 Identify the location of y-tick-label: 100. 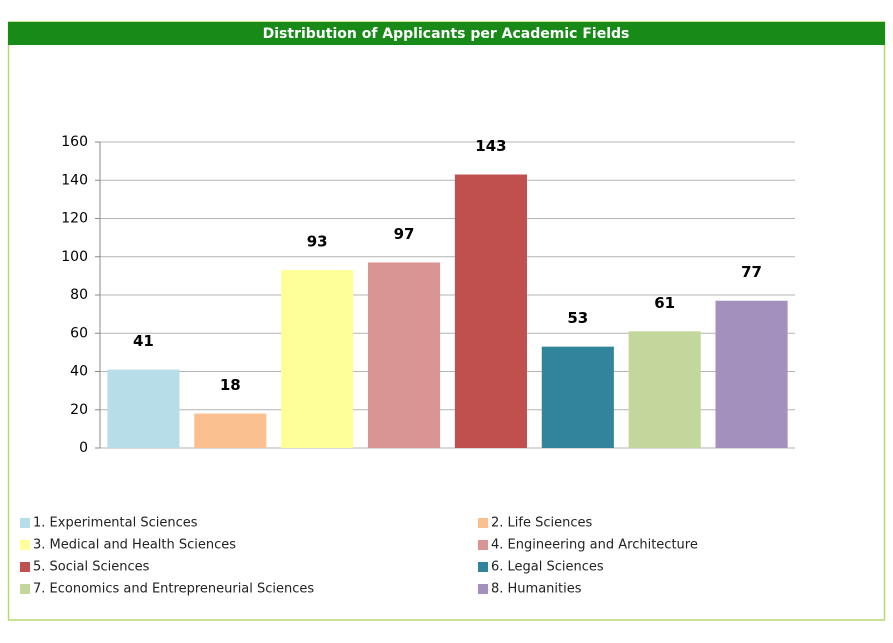
(74, 257).